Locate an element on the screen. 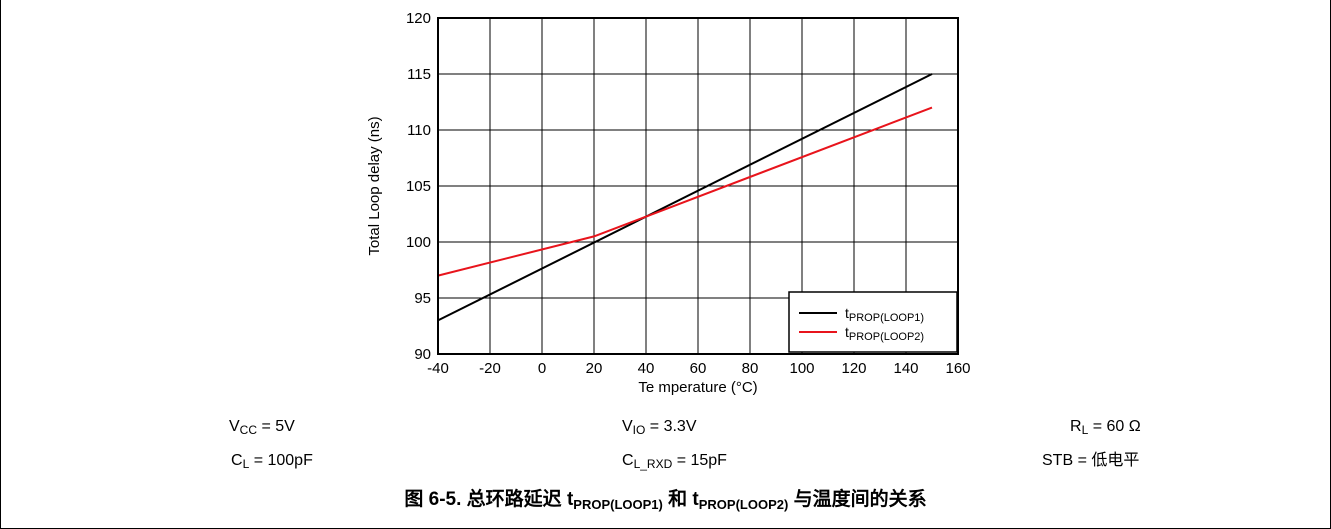 Image resolution: width=1331 pixels, height=529 pixels. x-tick-label: 140 is located at coordinates (905, 368).